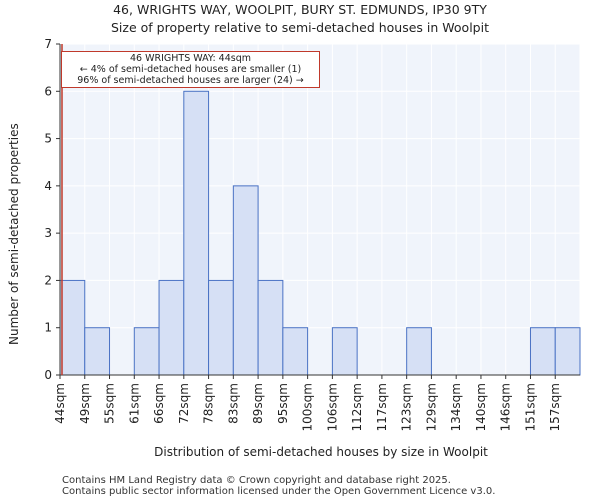 The height and width of the screenshot is (500, 600). What do you see at coordinates (48, 186) in the screenshot?
I see `y-tick-label: 4` at bounding box center [48, 186].